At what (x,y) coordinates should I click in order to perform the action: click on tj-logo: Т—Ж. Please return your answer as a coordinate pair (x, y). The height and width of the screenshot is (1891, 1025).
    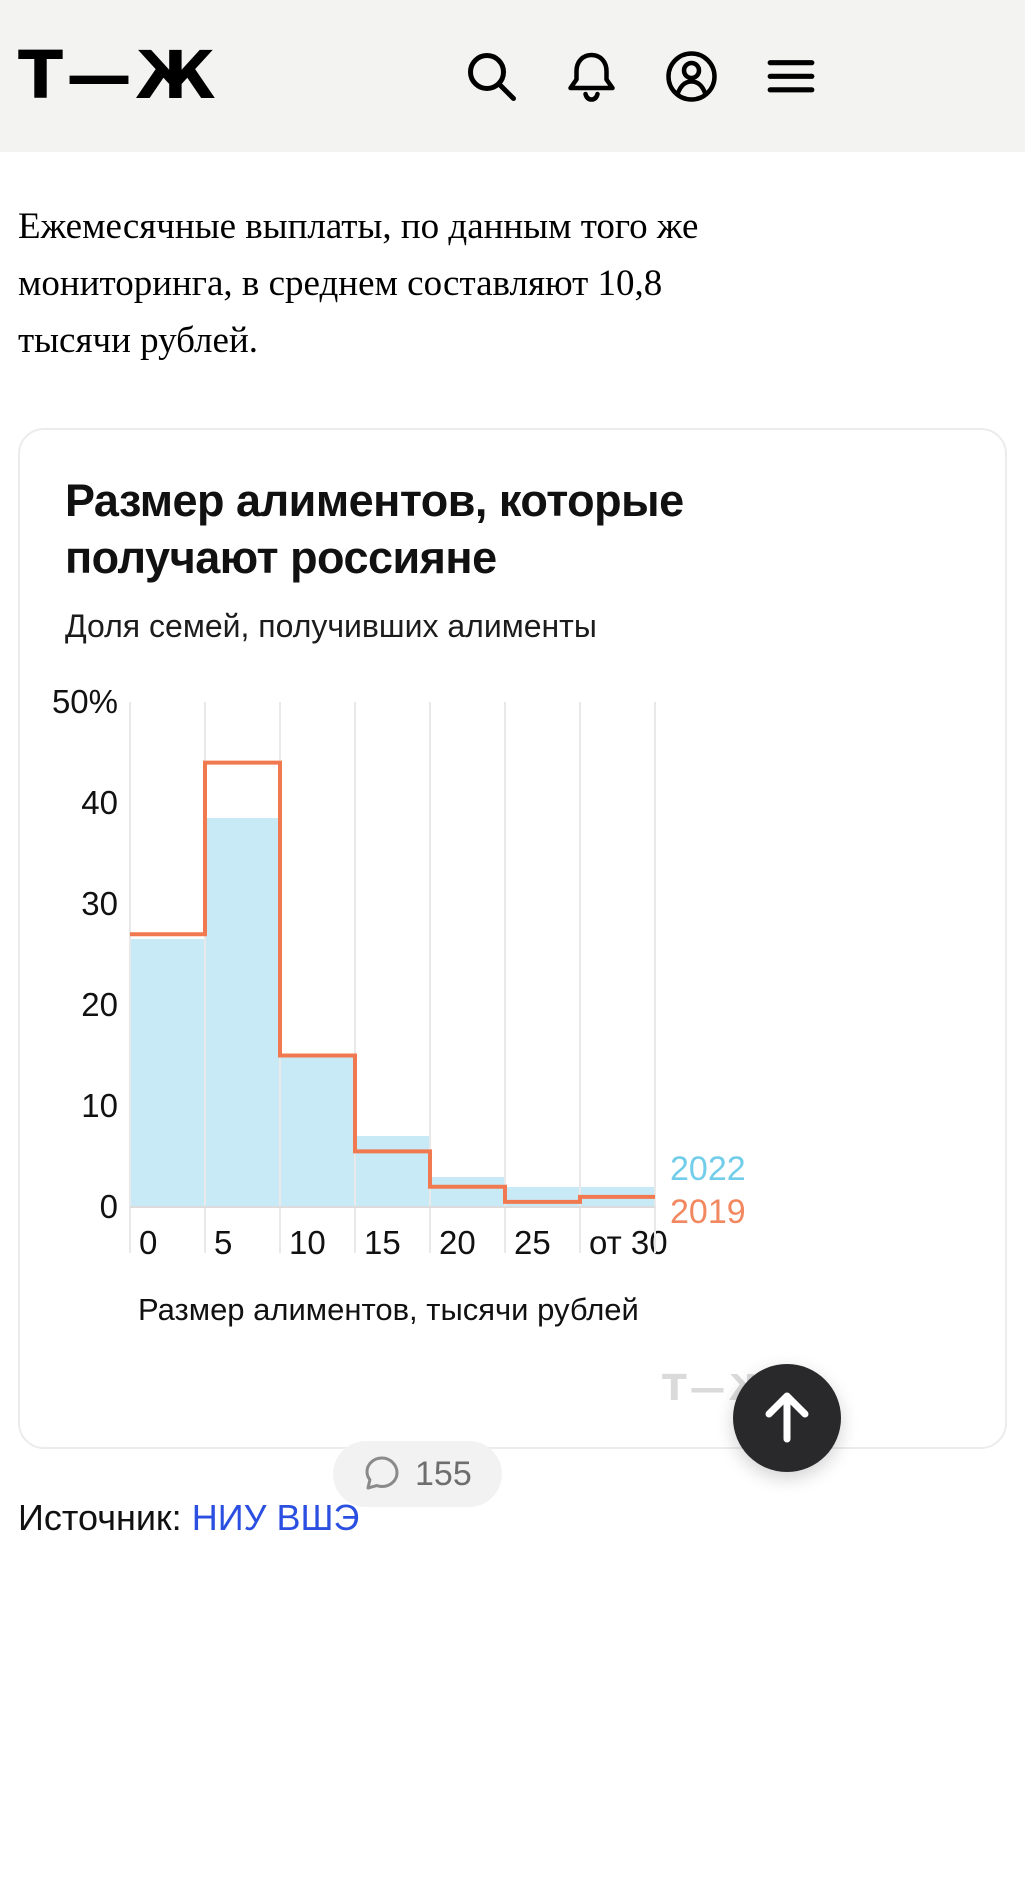
    Looking at the image, I should click on (118, 75).